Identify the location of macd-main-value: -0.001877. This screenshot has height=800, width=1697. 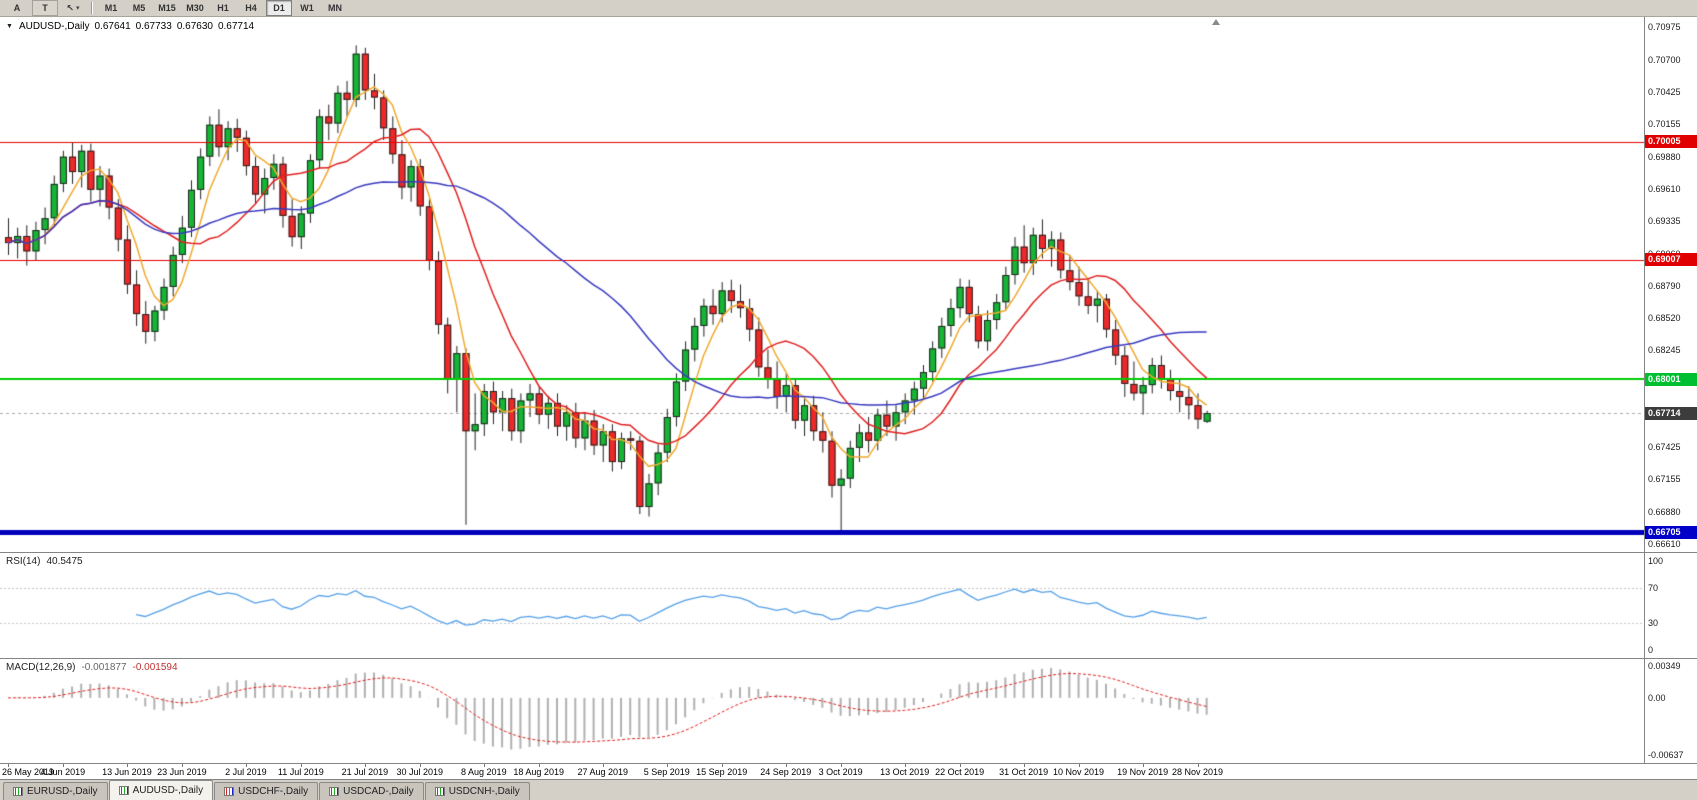
(104, 667).